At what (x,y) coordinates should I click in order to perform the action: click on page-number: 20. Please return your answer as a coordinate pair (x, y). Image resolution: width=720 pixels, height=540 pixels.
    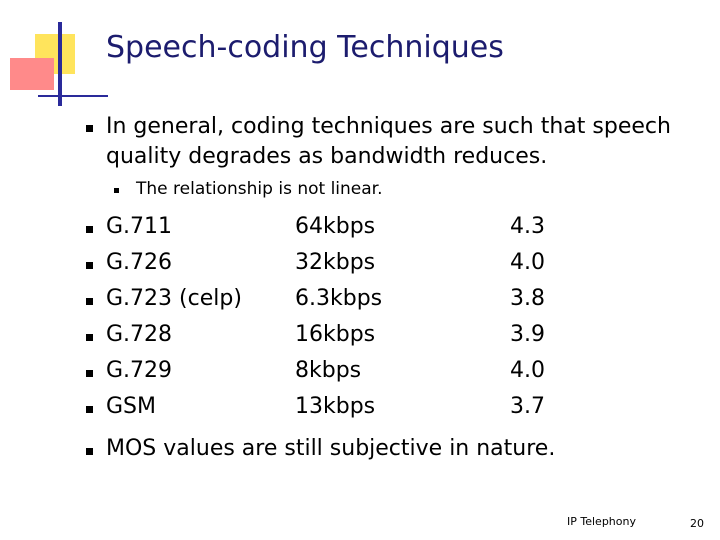
    Looking at the image, I should click on (697, 523).